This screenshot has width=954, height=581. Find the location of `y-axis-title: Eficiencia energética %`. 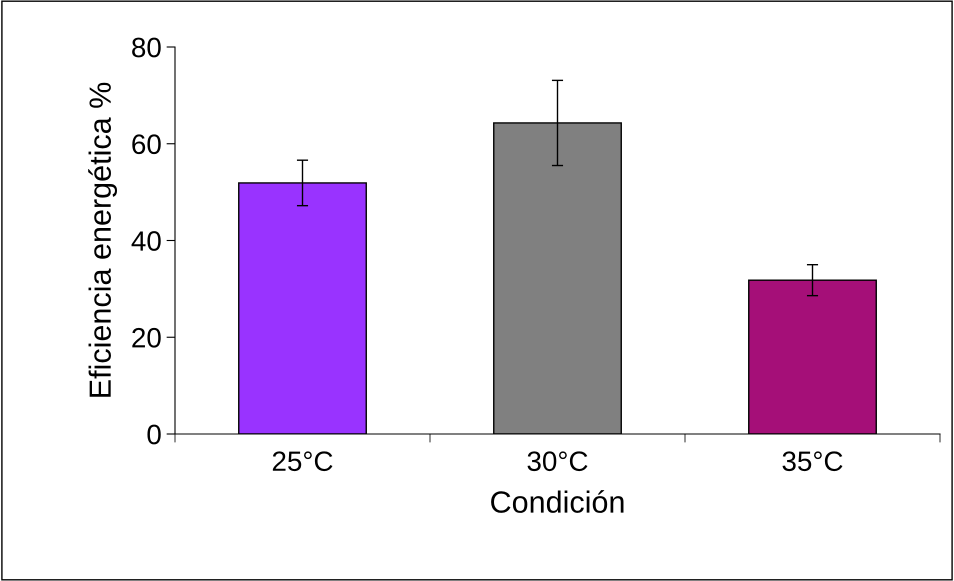

y-axis-title: Eficiencia energética % is located at coordinates (103, 239).